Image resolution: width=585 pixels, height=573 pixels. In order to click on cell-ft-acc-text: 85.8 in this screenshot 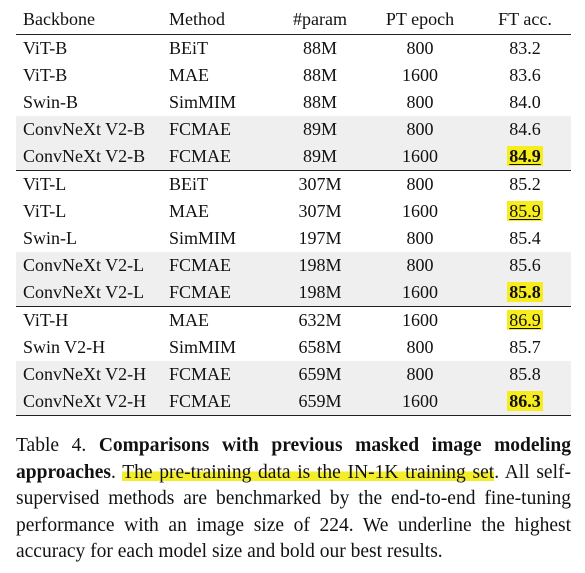, I will do `click(525, 292)`.